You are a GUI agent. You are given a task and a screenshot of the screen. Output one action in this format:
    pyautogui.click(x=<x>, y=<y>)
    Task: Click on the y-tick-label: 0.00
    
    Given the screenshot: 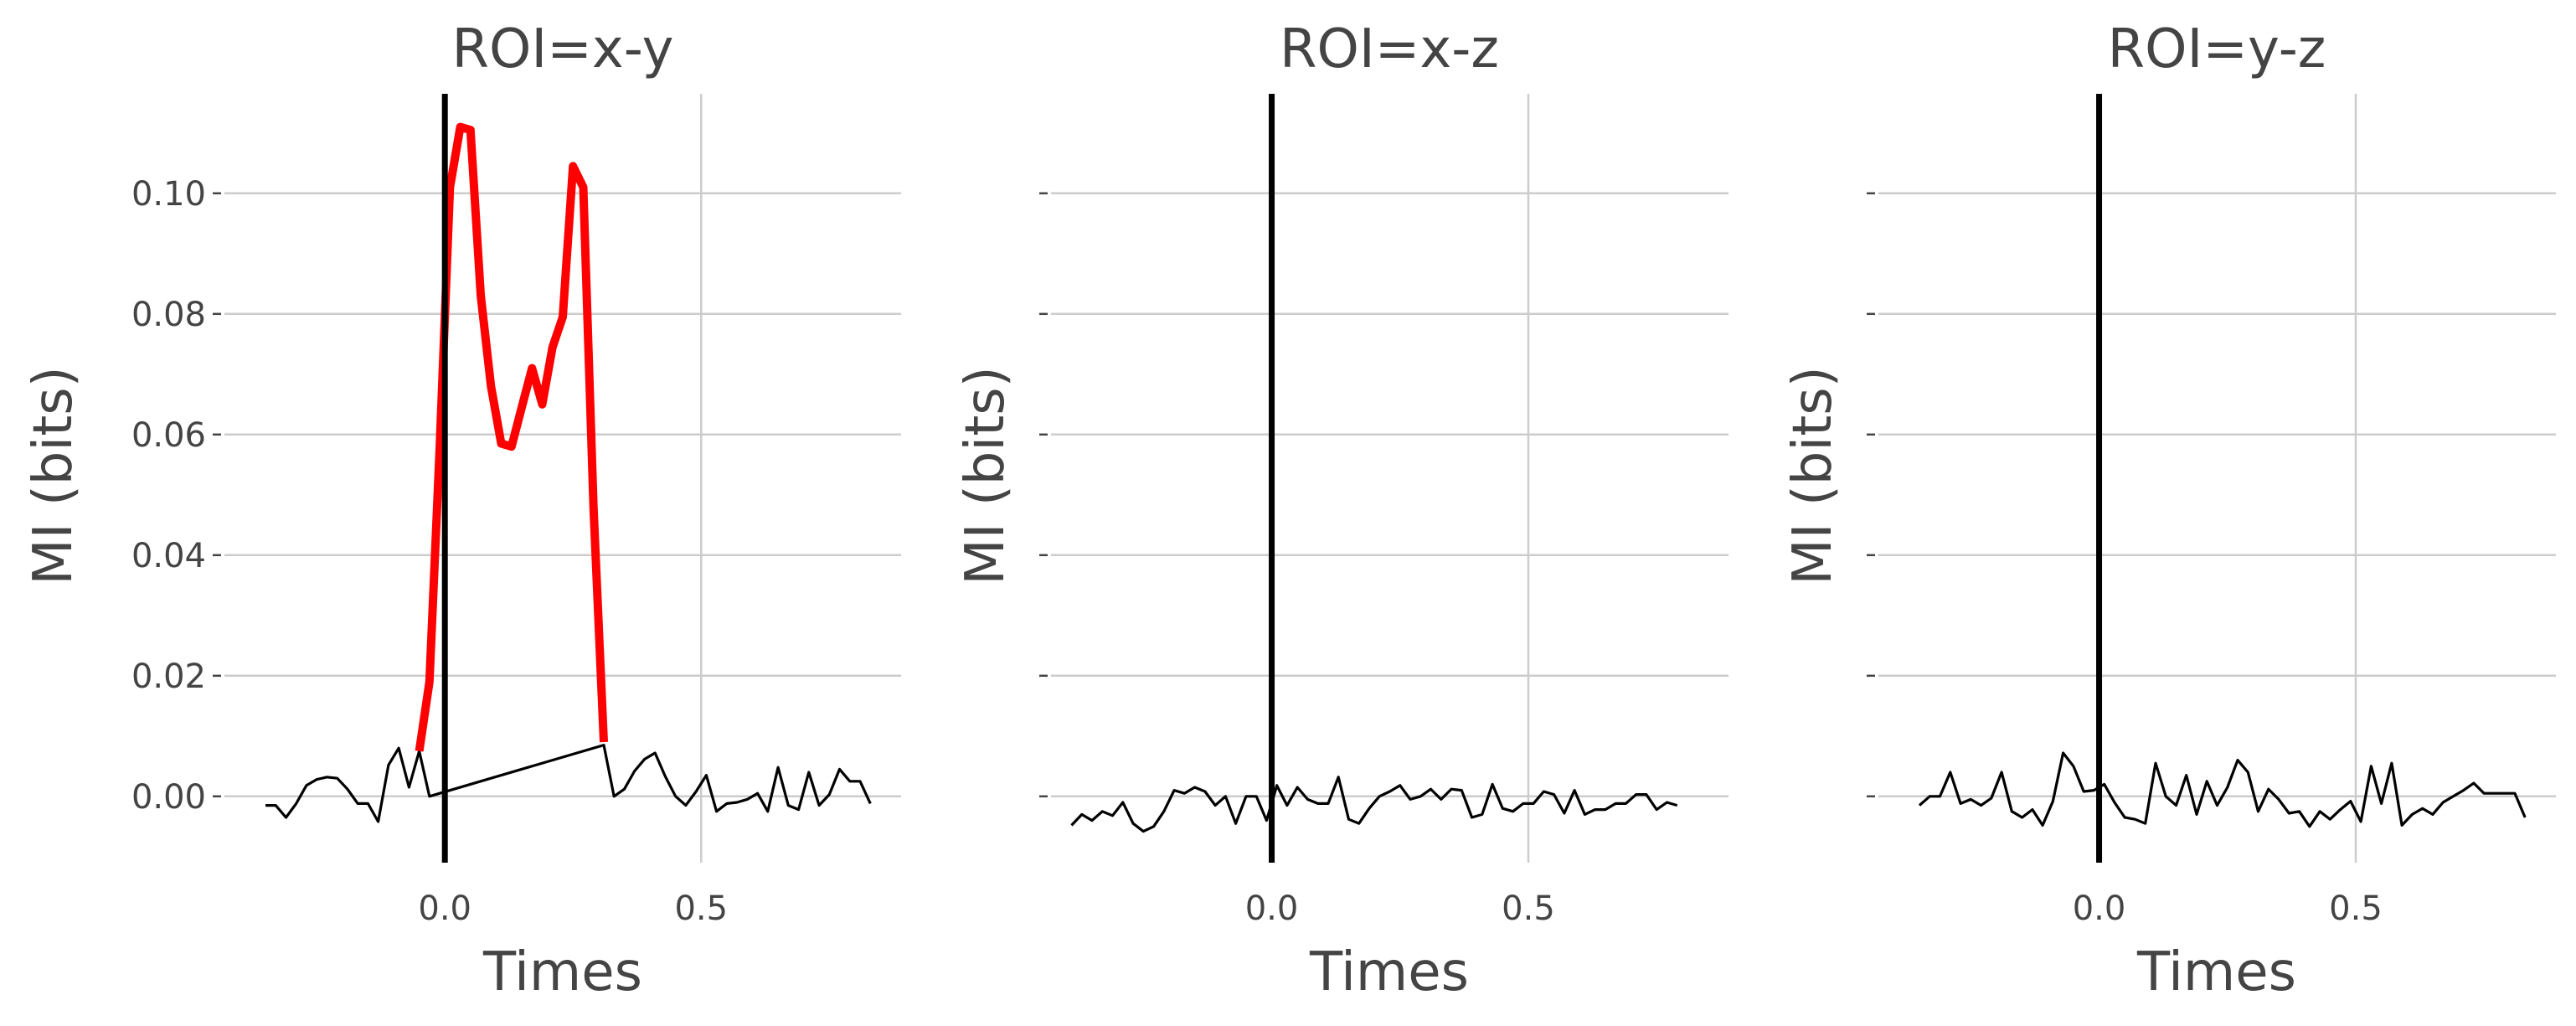 What is the action you would take?
    pyautogui.click(x=168, y=797)
    